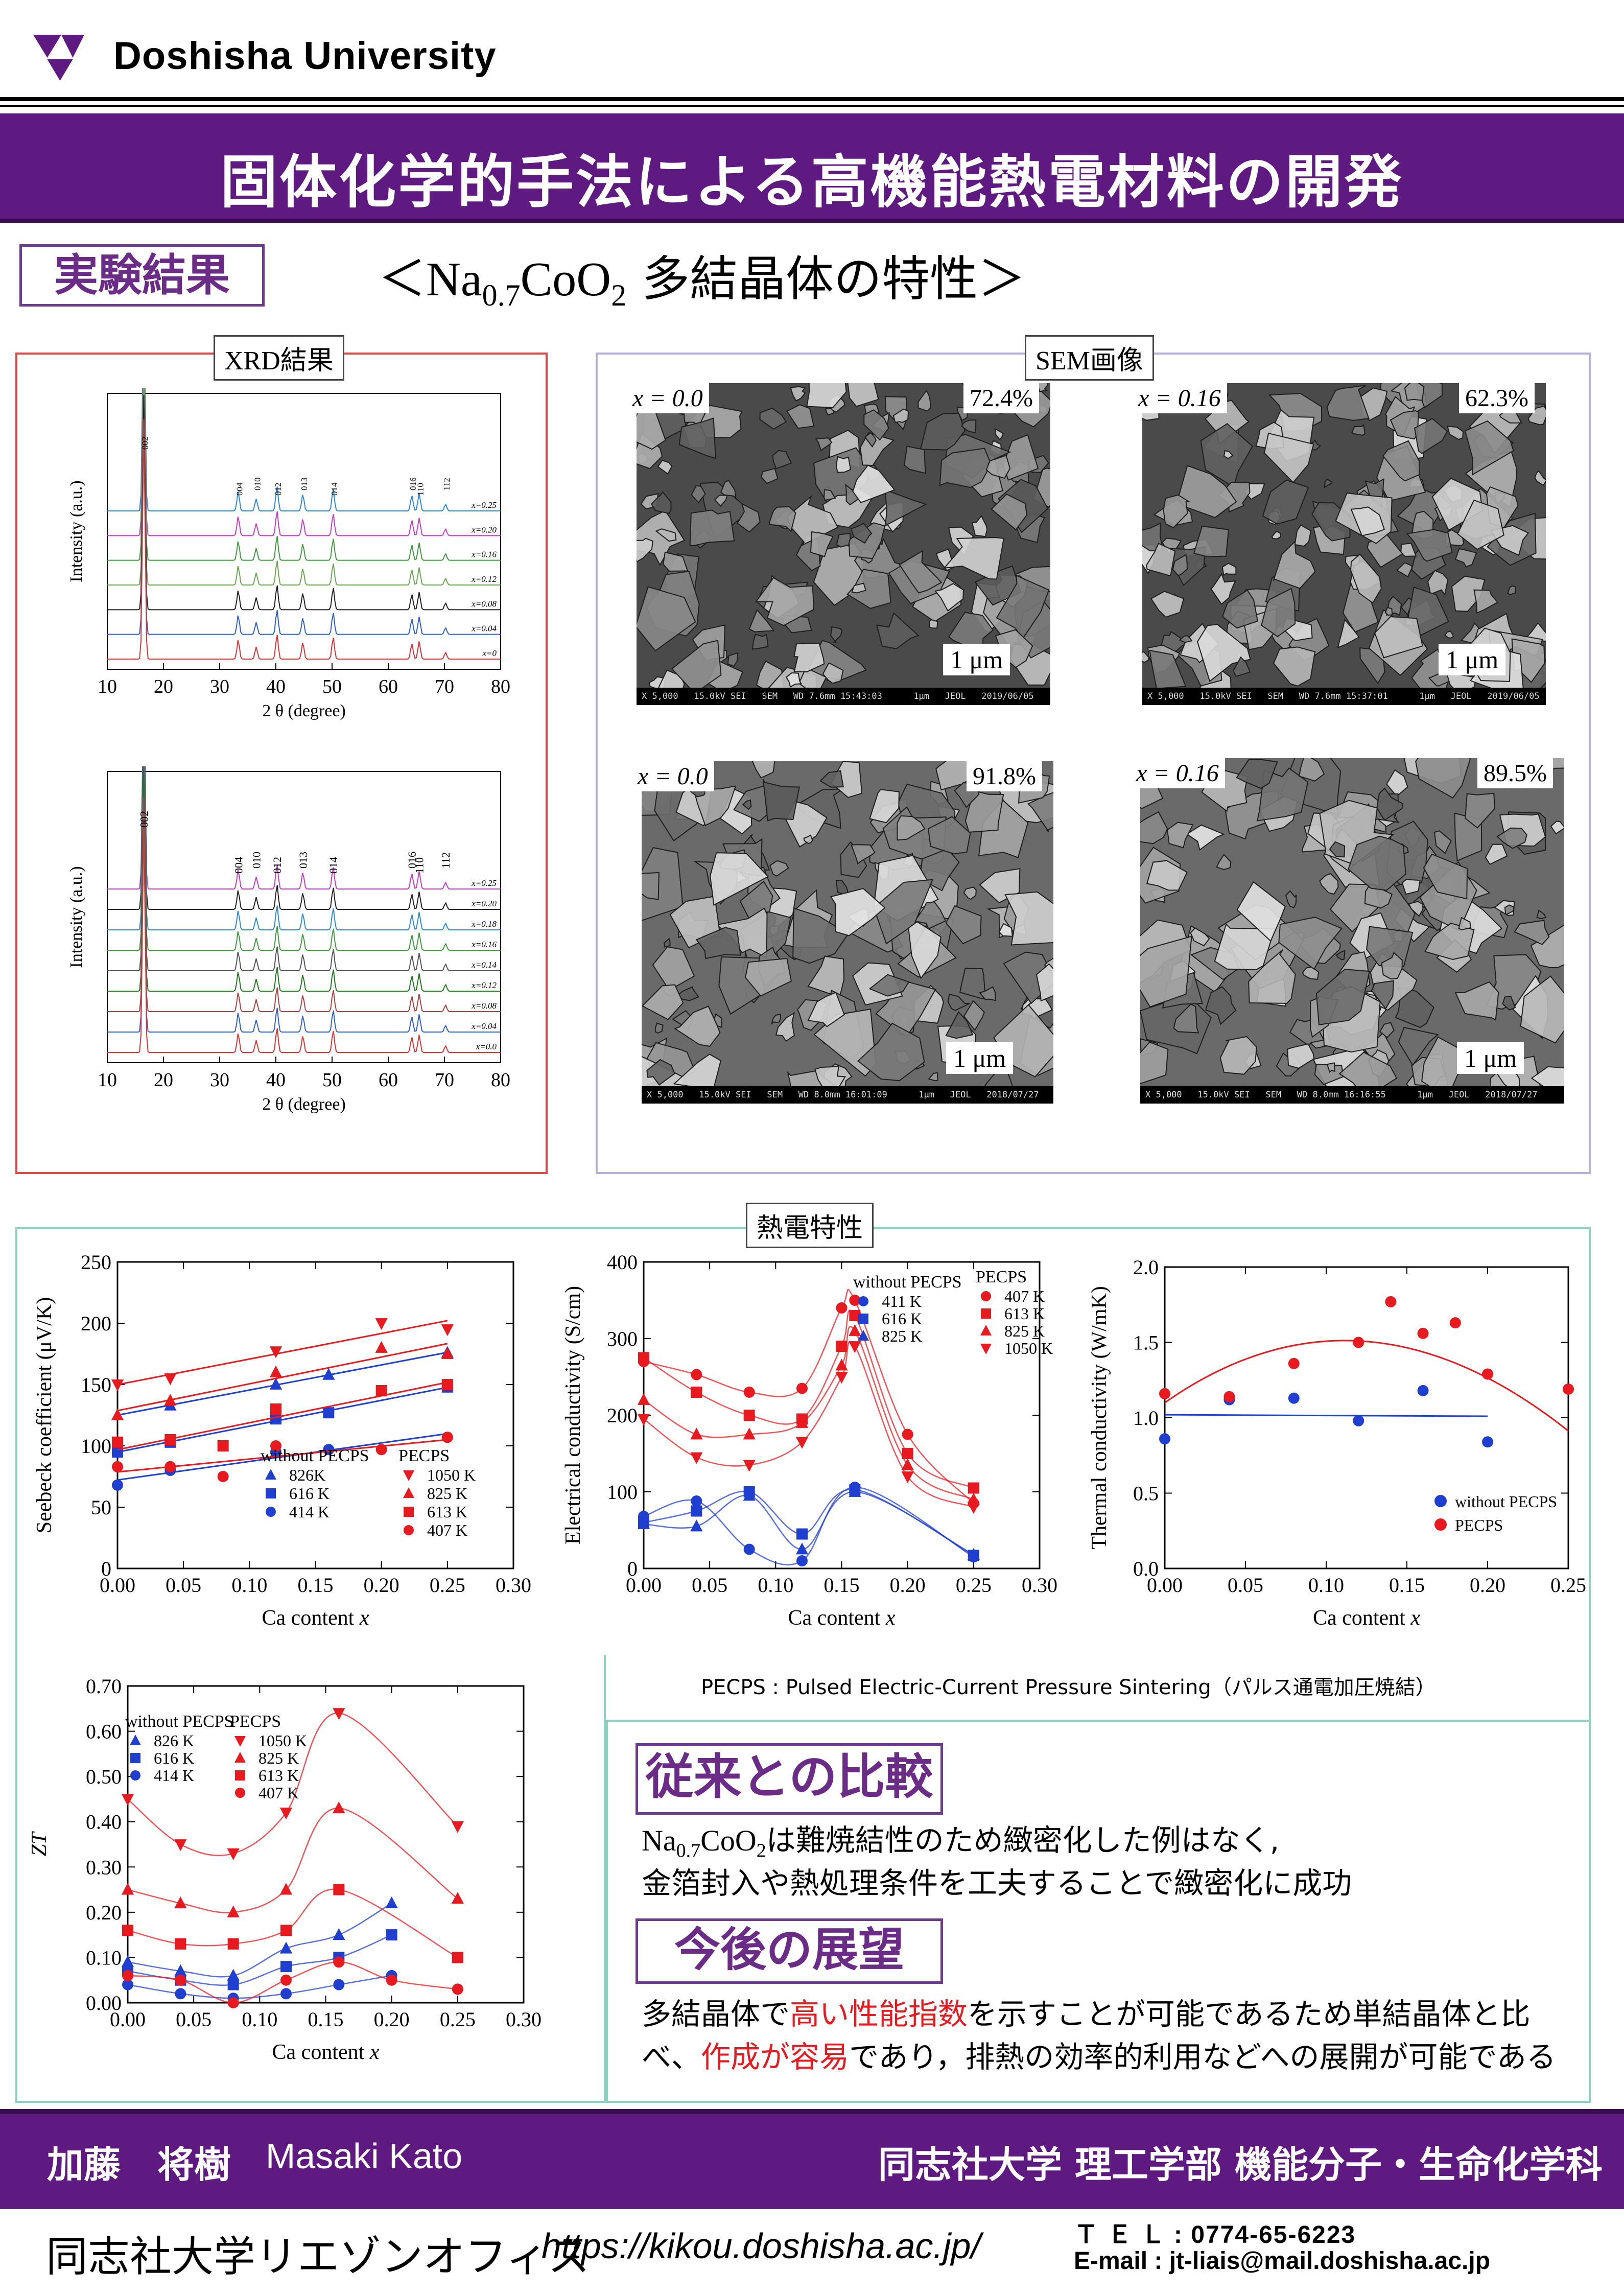 Image resolution: width=1624 pixels, height=2296 pixels. What do you see at coordinates (104, 1957) in the screenshot?
I see `y-tick-label: 0.10` at bounding box center [104, 1957].